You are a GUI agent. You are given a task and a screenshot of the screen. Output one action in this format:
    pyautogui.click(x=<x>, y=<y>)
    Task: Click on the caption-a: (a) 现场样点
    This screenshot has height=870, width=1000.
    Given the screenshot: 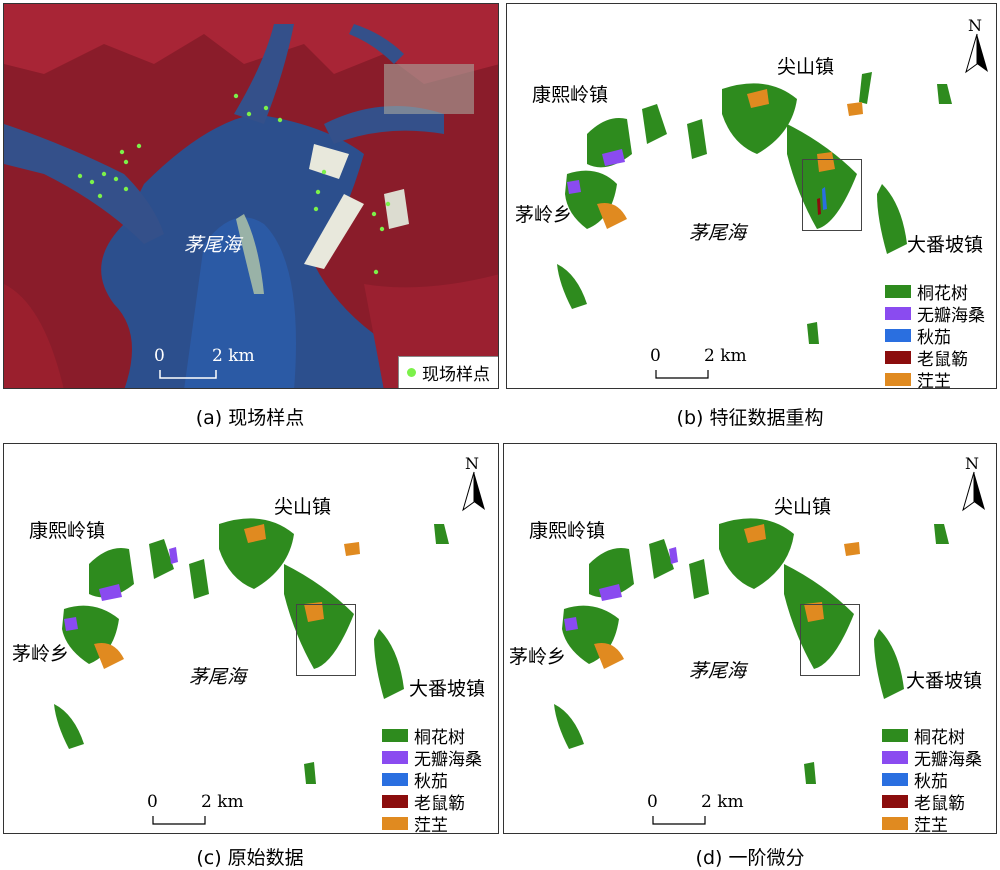 What is the action you would take?
    pyautogui.click(x=250, y=418)
    